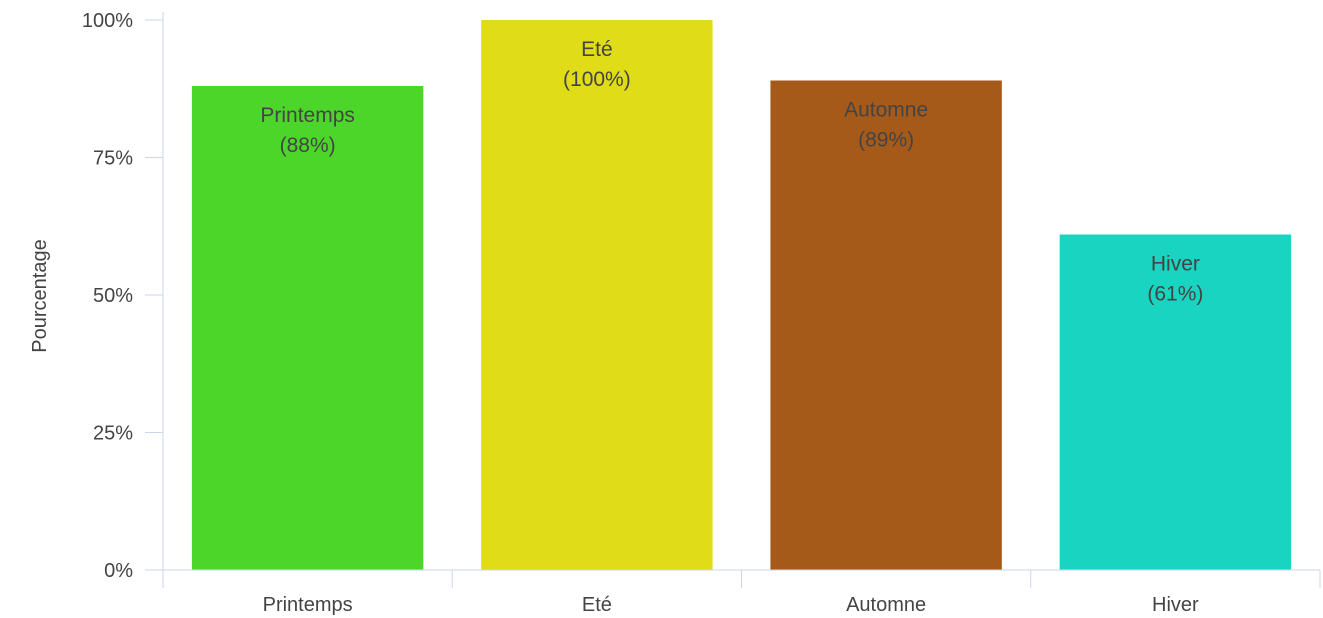  What do you see at coordinates (886, 140) in the screenshot?
I see `bar-value-label: (89%)` at bounding box center [886, 140].